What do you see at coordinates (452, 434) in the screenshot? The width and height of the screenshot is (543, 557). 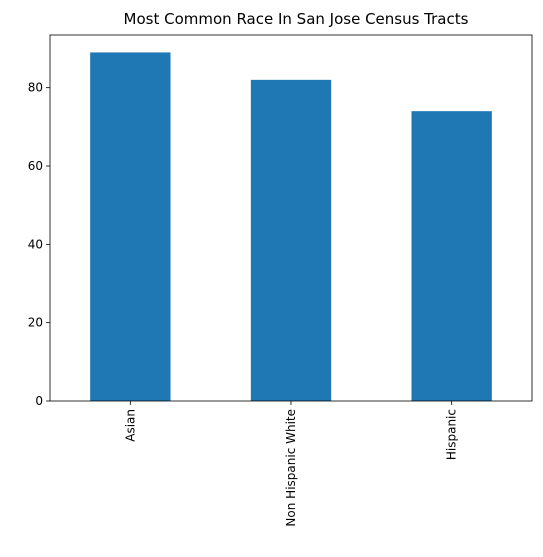 I see `x-tick-label: Hispanic` at bounding box center [452, 434].